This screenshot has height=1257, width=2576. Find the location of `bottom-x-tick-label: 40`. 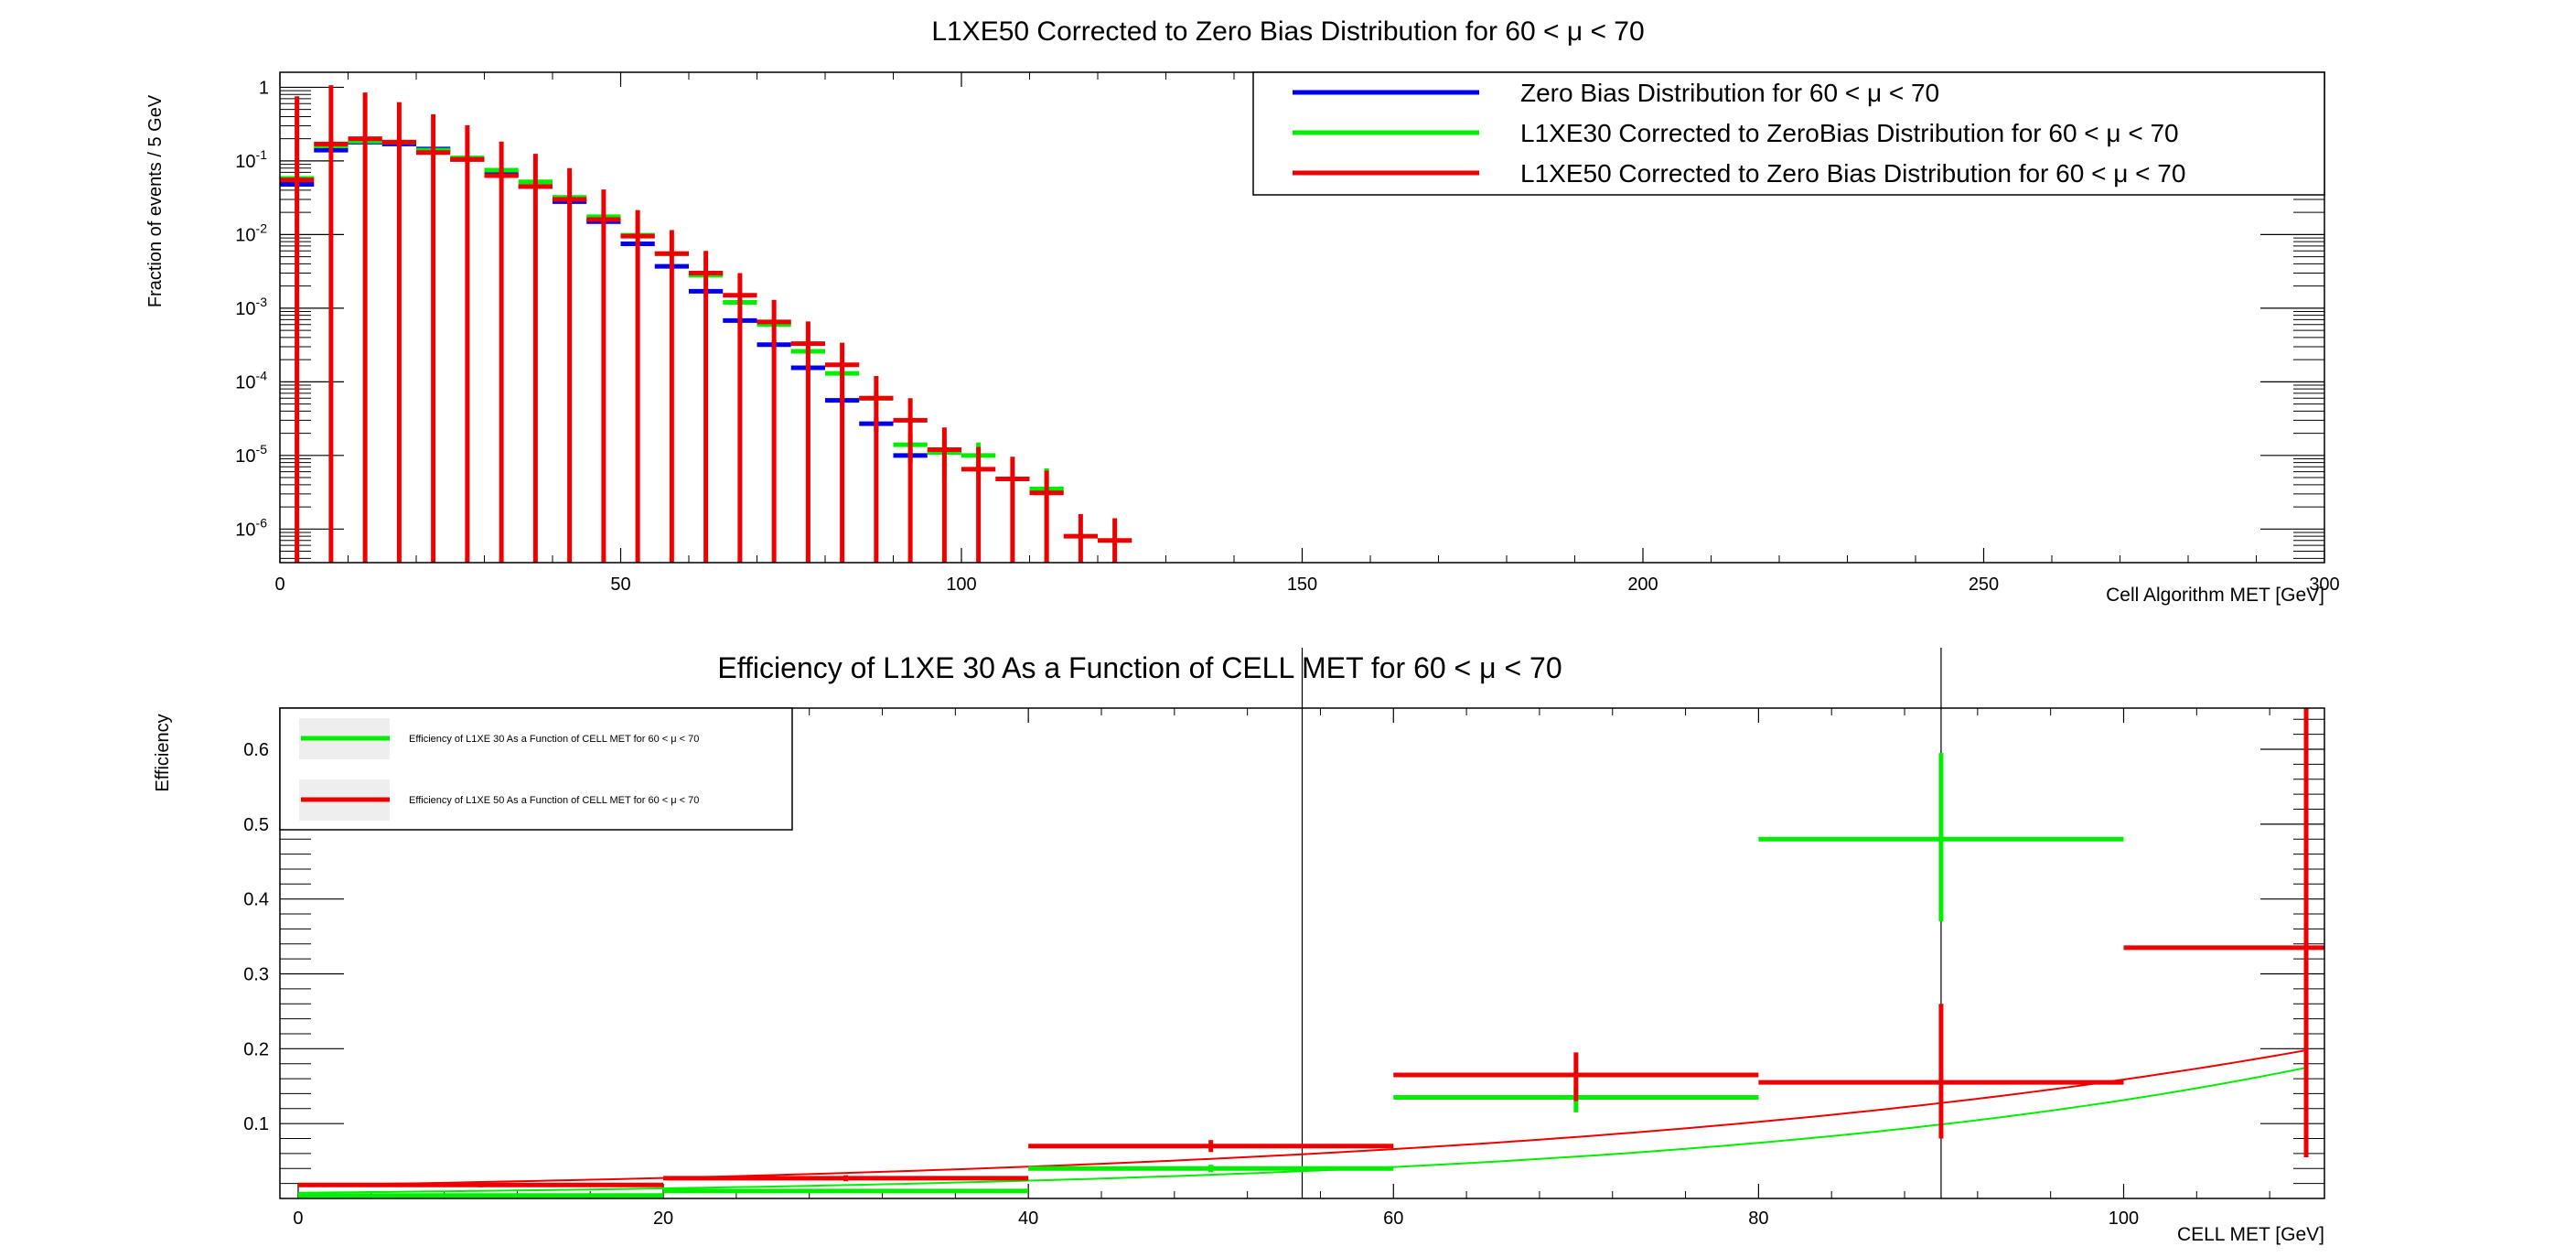

bottom-x-tick-label: 40 is located at coordinates (1028, 1219).